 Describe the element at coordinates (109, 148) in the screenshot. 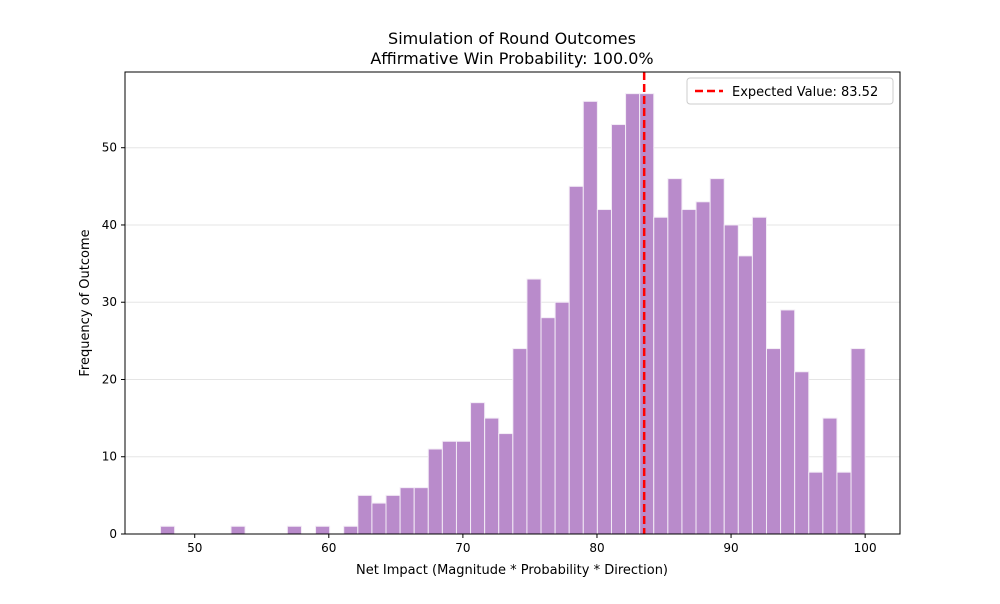

I see `y-tick-label: 50` at that location.